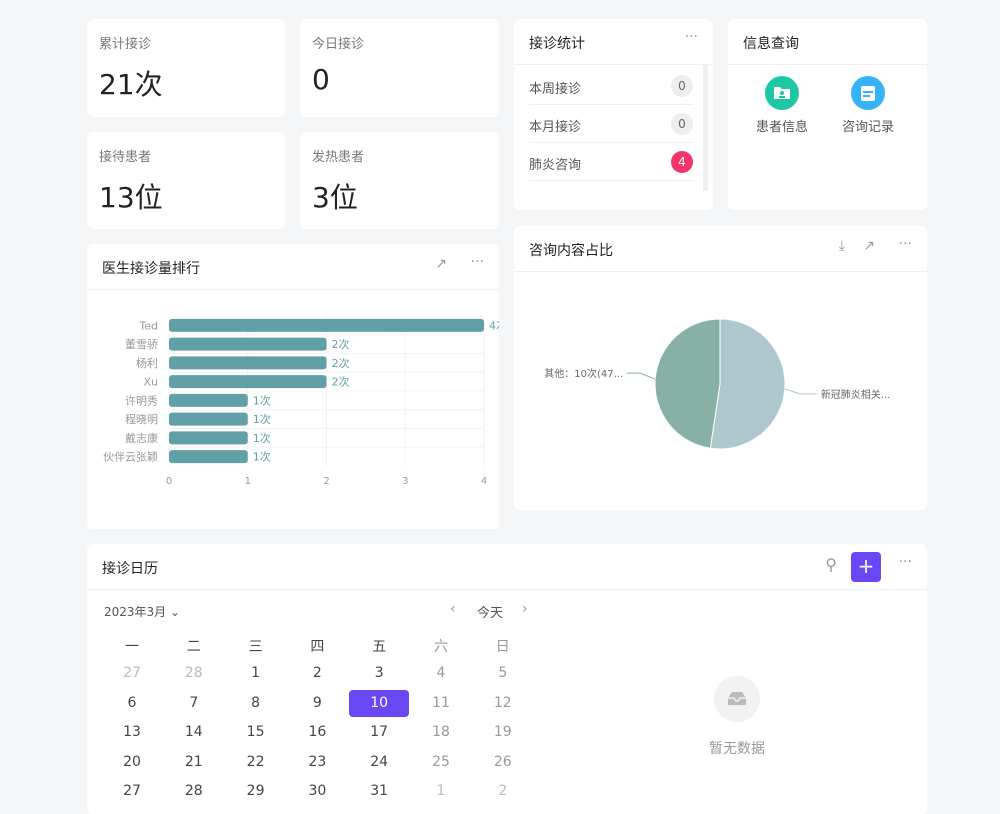  I want to click on calendar-day: 6, so click(132, 702).